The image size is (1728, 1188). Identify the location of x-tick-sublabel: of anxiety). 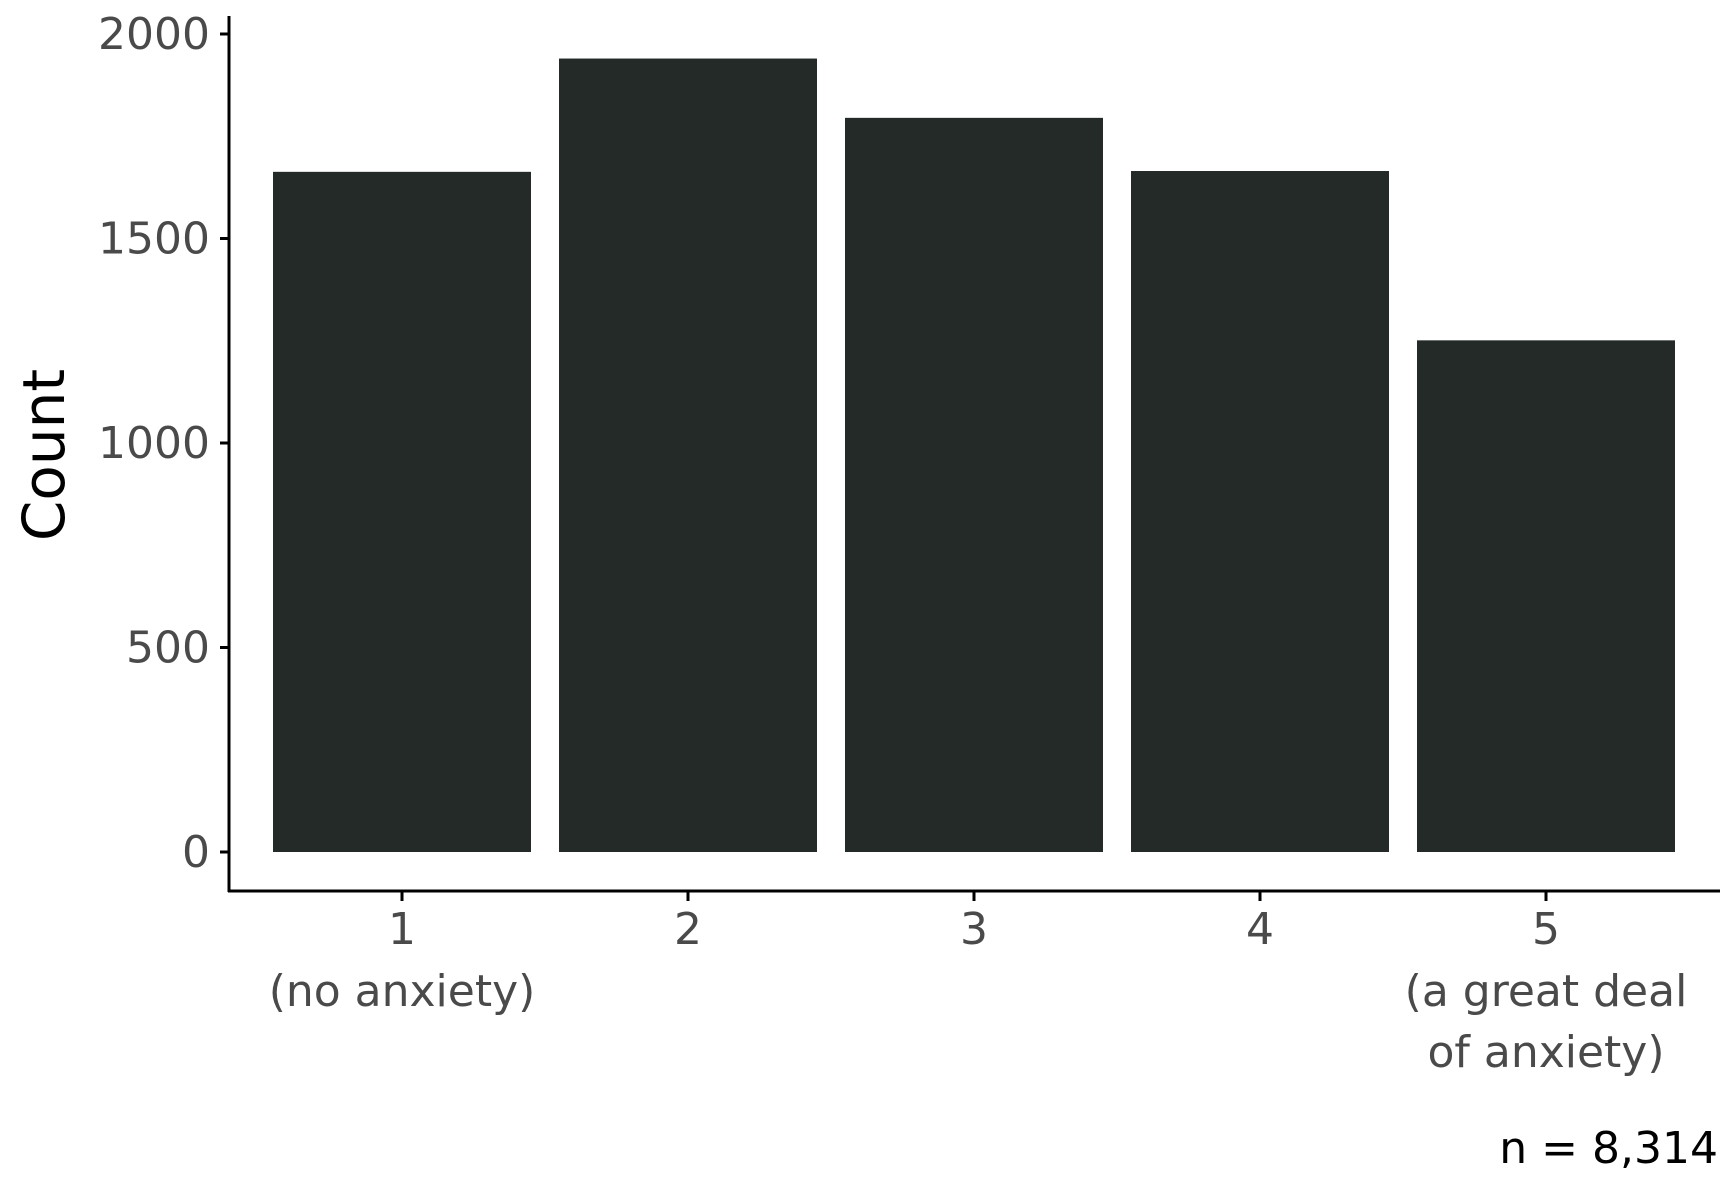
(1545, 1052).